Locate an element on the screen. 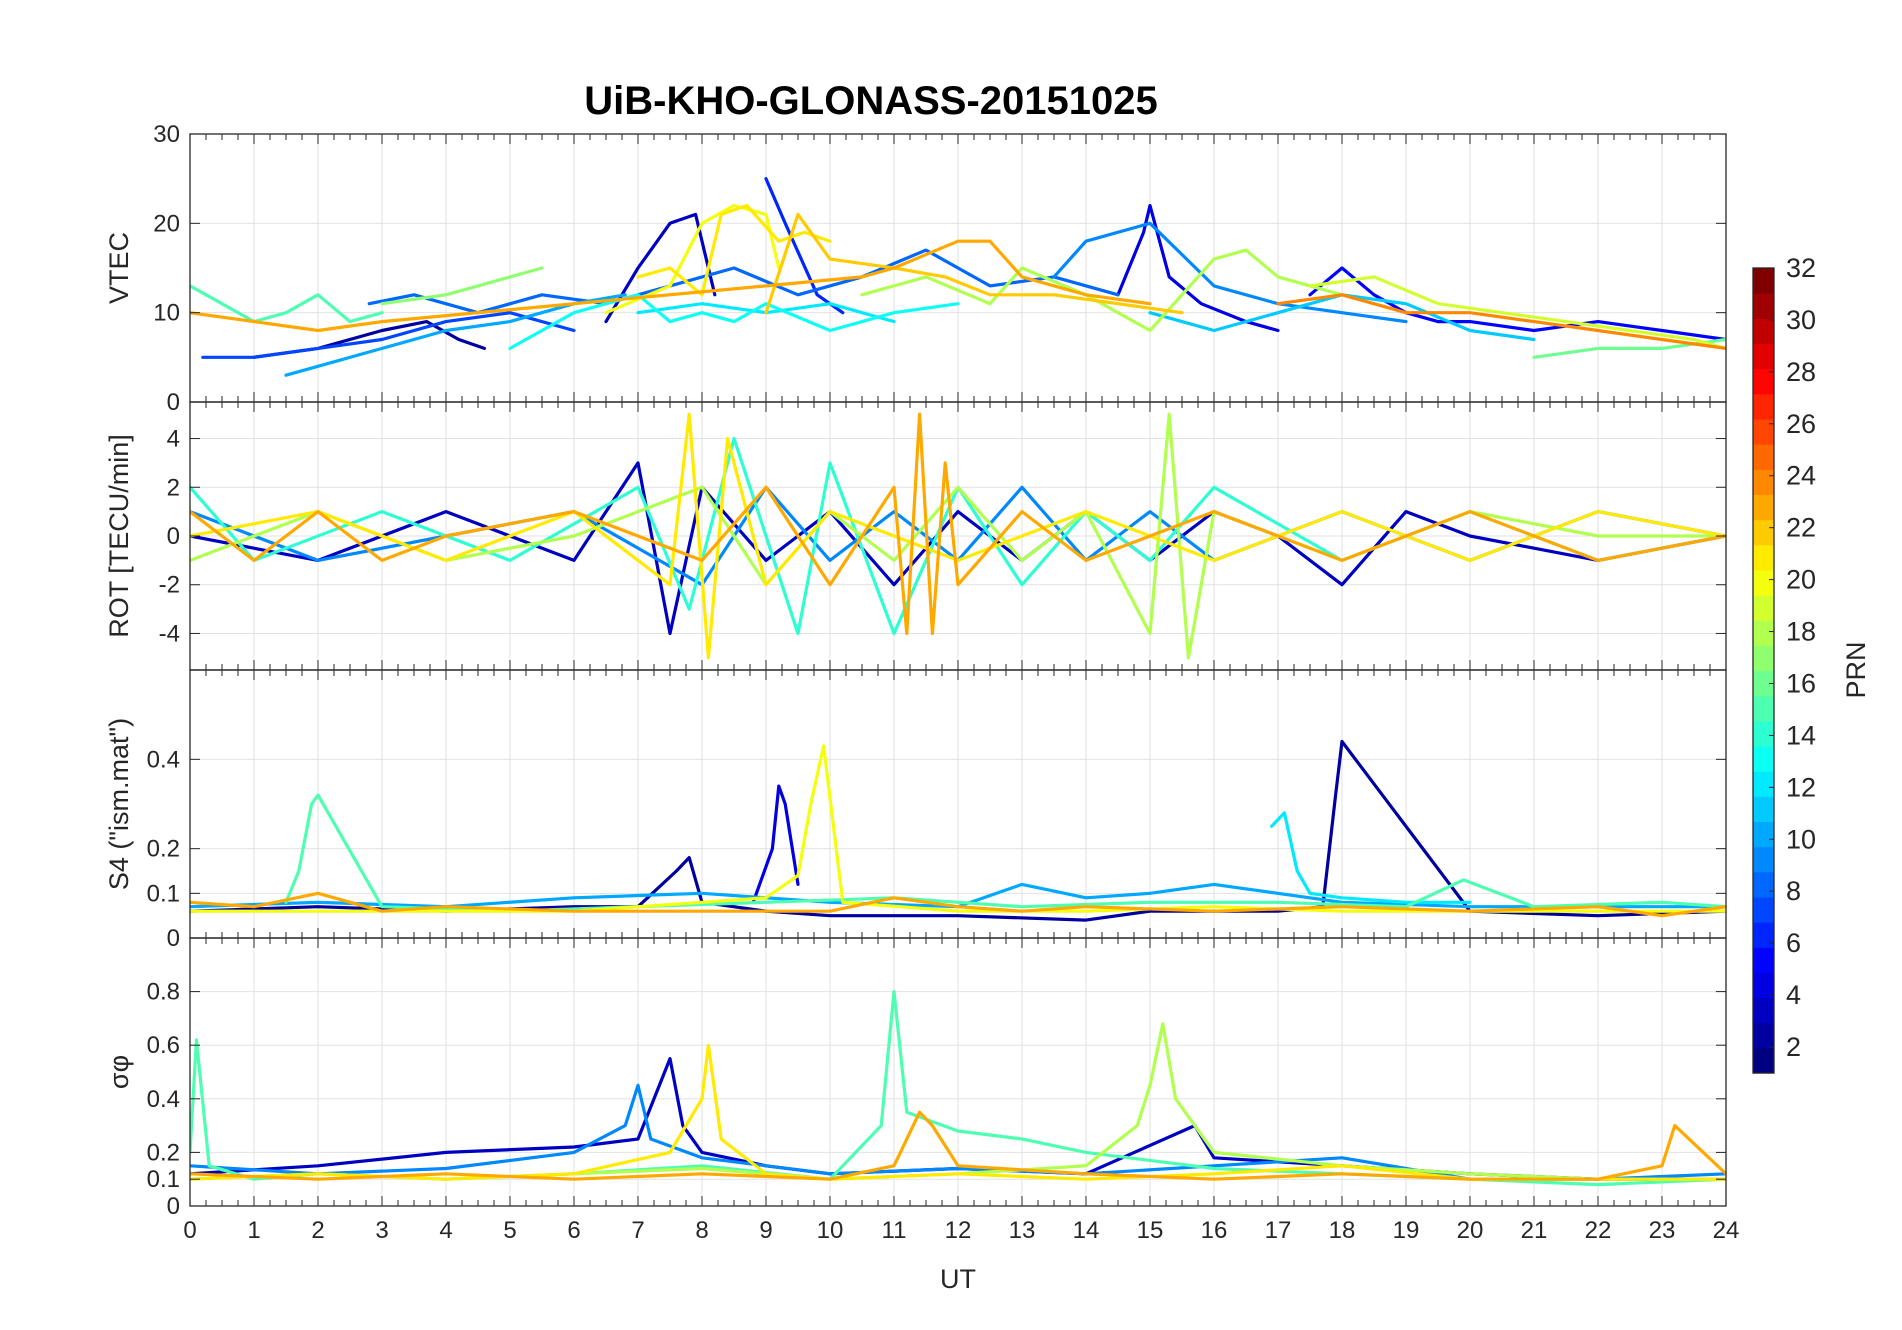 The width and height of the screenshot is (1902, 1330). x-tick-label: 15 is located at coordinates (1150, 1230).